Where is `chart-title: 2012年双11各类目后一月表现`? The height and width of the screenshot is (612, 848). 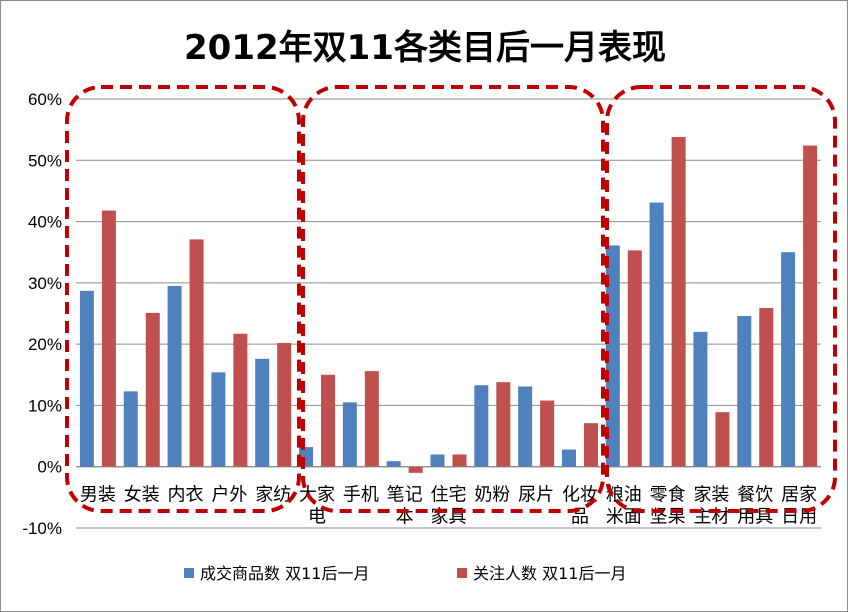 chart-title: 2012年双11各类目后一月表现 is located at coordinates (425, 48).